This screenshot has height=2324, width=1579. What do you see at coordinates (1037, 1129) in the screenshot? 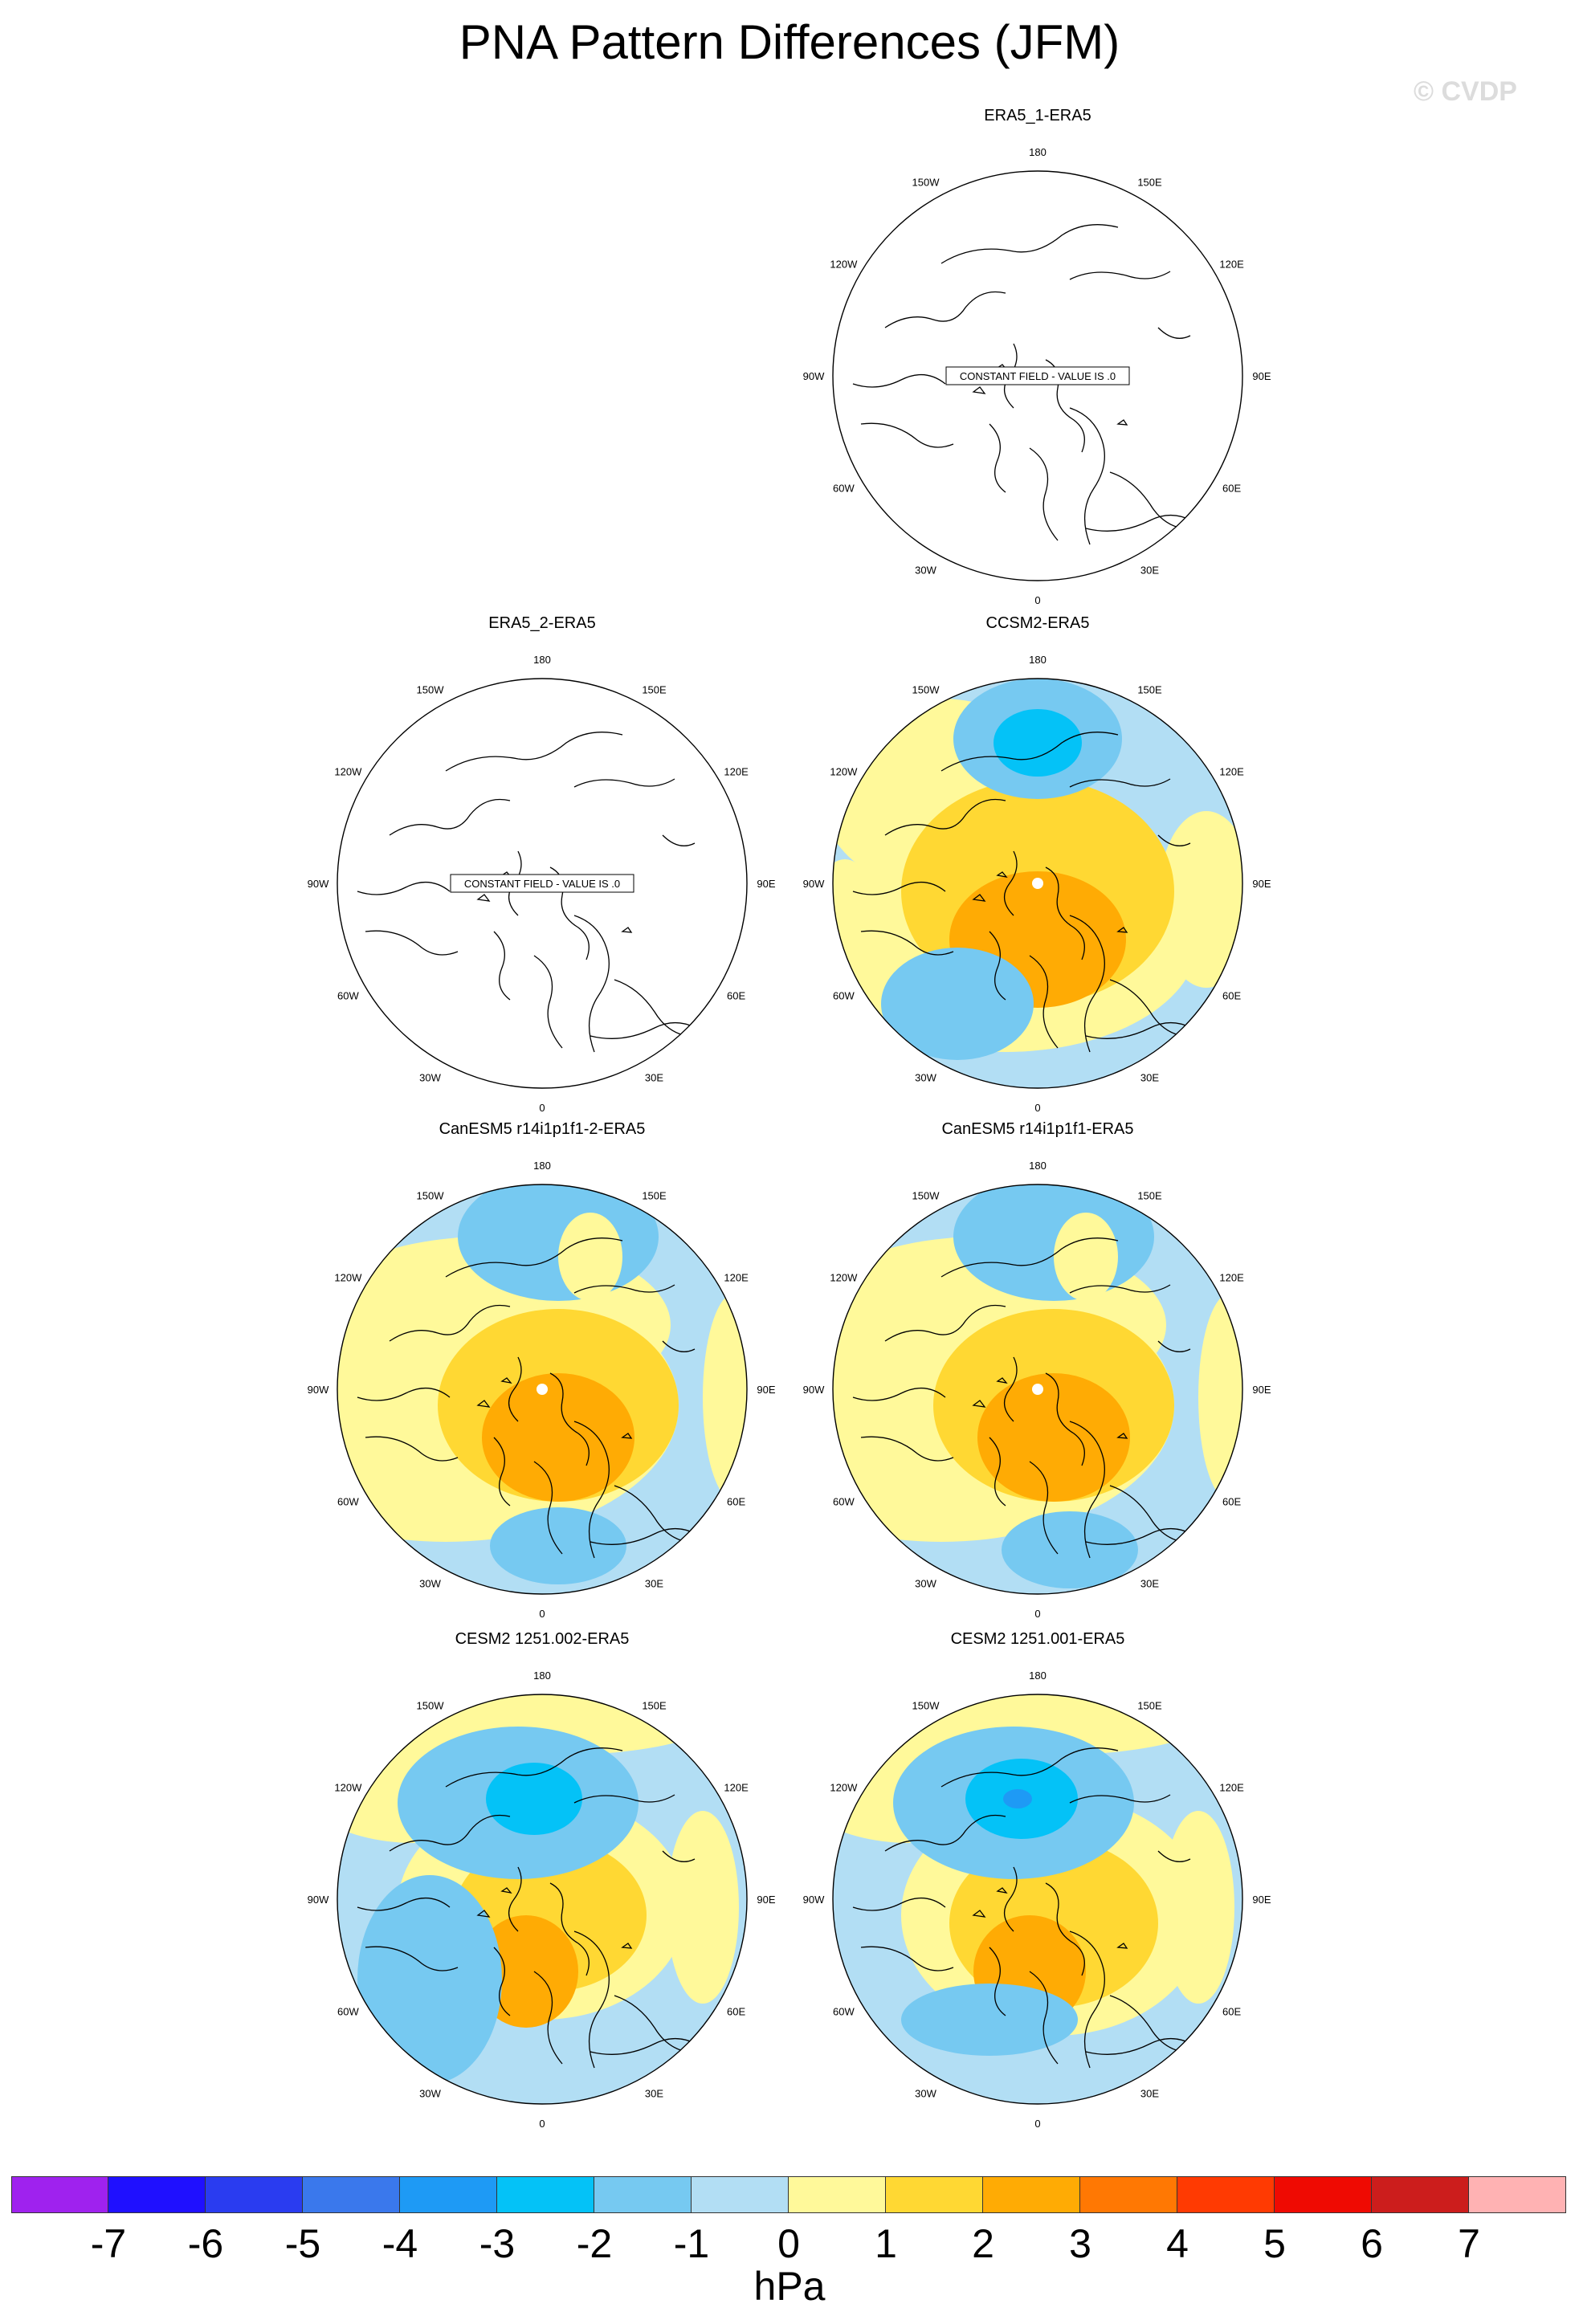
I see `panel-title: CanESM5 r14i1p1f1-ERA5` at bounding box center [1037, 1129].